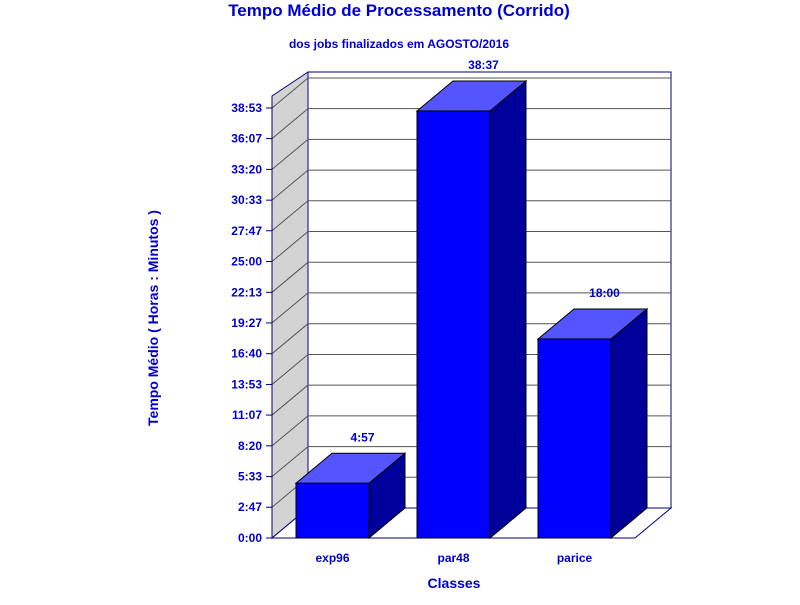 The image size is (800, 605). Describe the element at coordinates (246, 354) in the screenshot. I see `y-tick-label: 16:40` at that location.